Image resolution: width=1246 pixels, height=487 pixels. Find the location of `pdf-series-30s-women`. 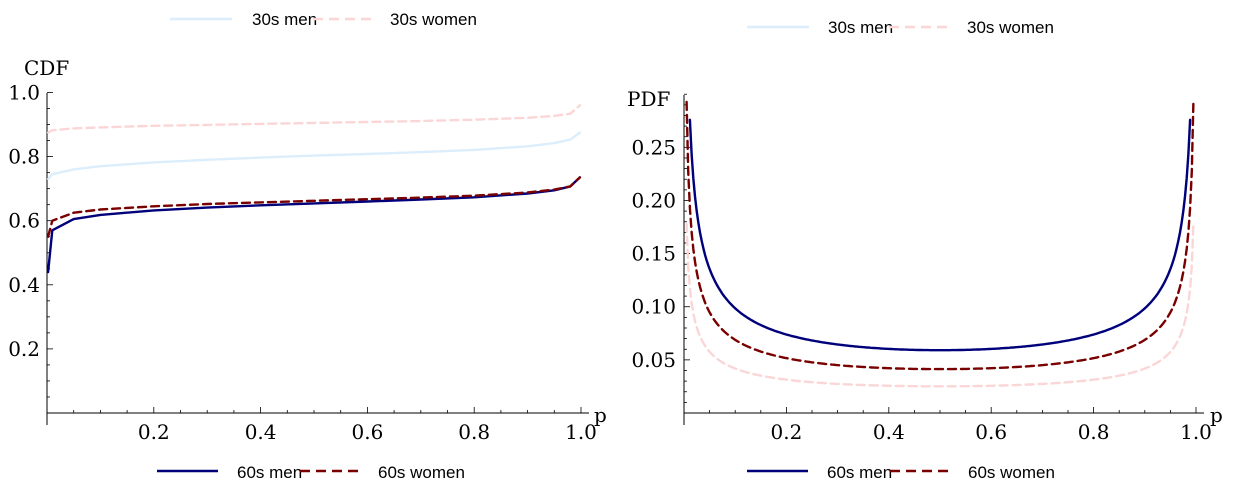

pdf-series-30s-women is located at coordinates (940, 305).